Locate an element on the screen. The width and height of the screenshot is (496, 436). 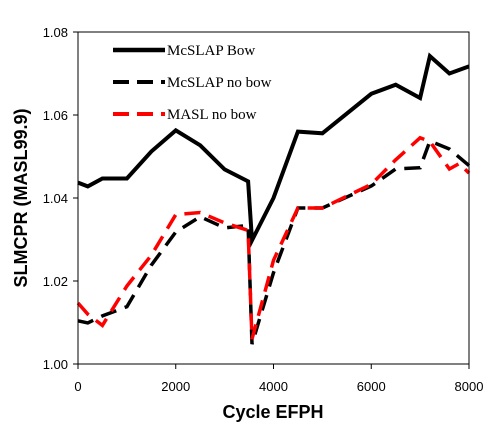
y-tick-label: 1.02 is located at coordinates (55, 281).